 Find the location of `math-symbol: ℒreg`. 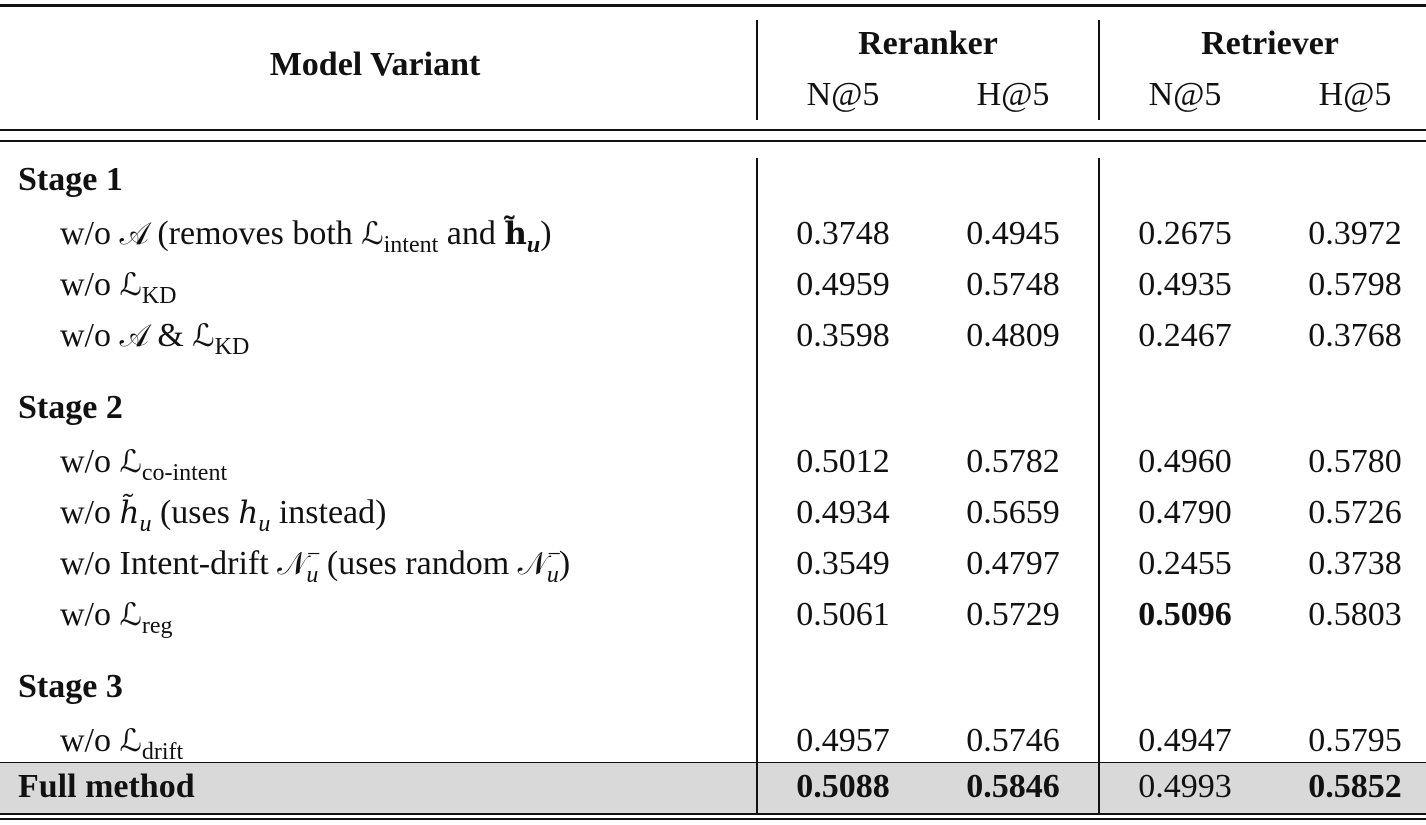

math-symbol: ℒreg is located at coordinates (146, 617).